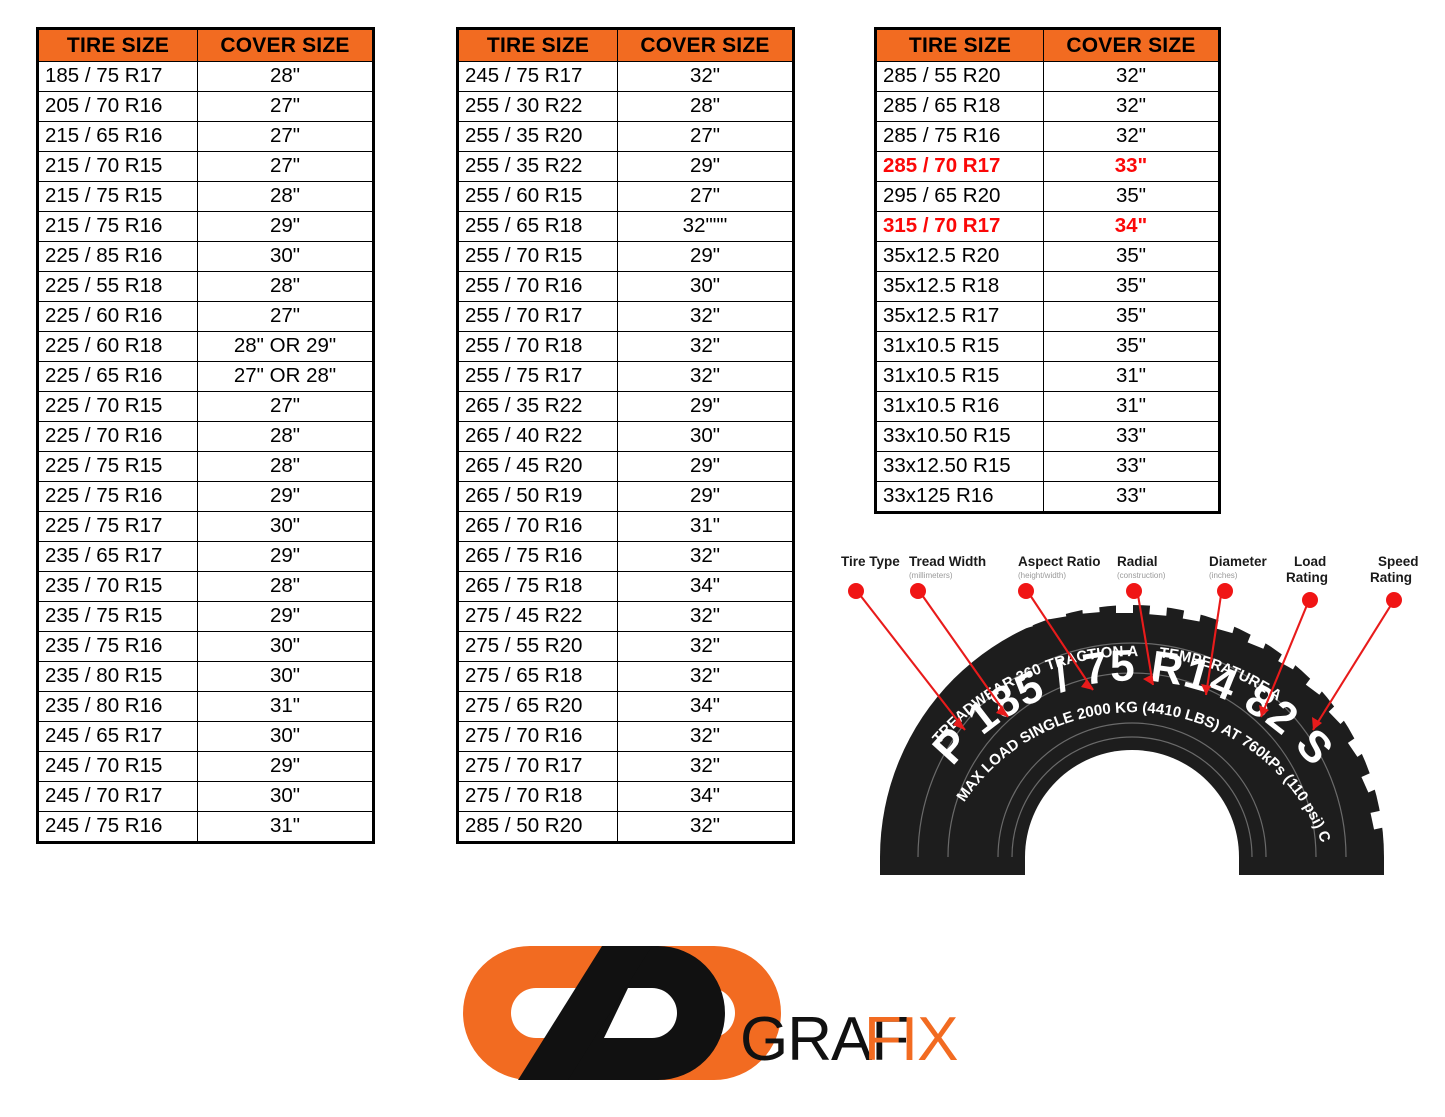 The height and width of the screenshot is (1117, 1445). I want to click on table-row: 245 / 70 R15 29", so click(205, 766).